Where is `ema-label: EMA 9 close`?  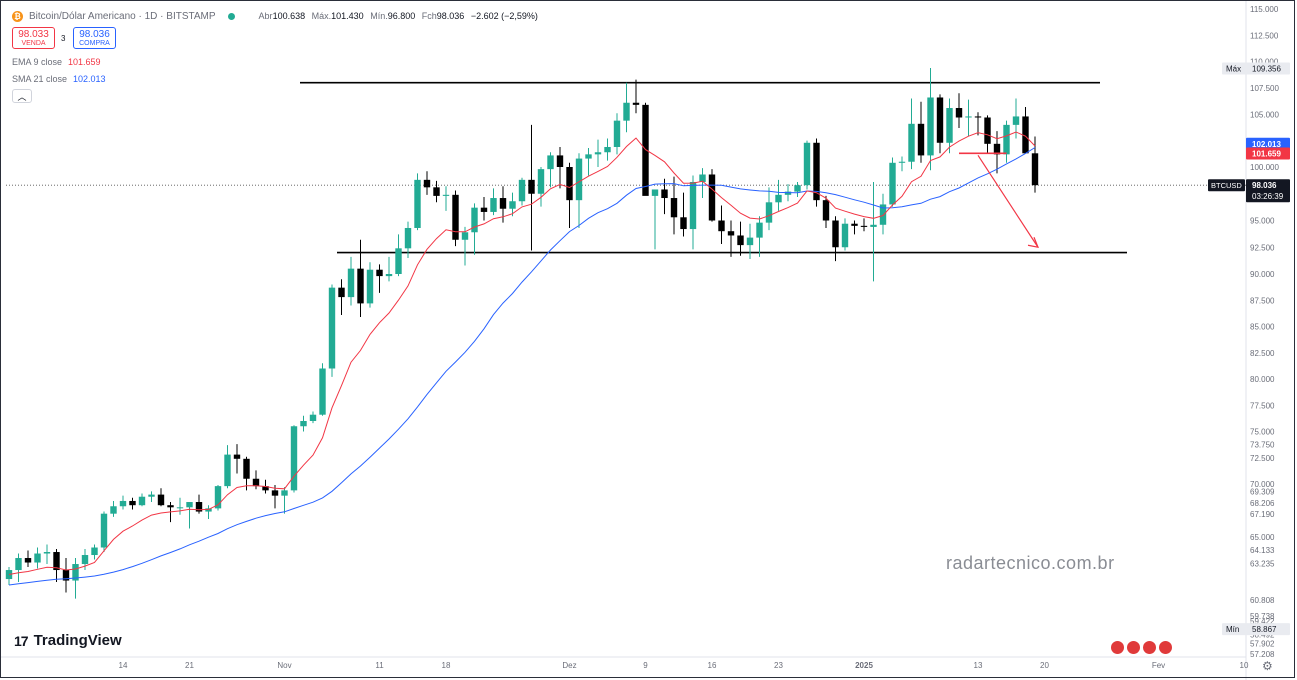 ema-label: EMA 9 close is located at coordinates (37, 62).